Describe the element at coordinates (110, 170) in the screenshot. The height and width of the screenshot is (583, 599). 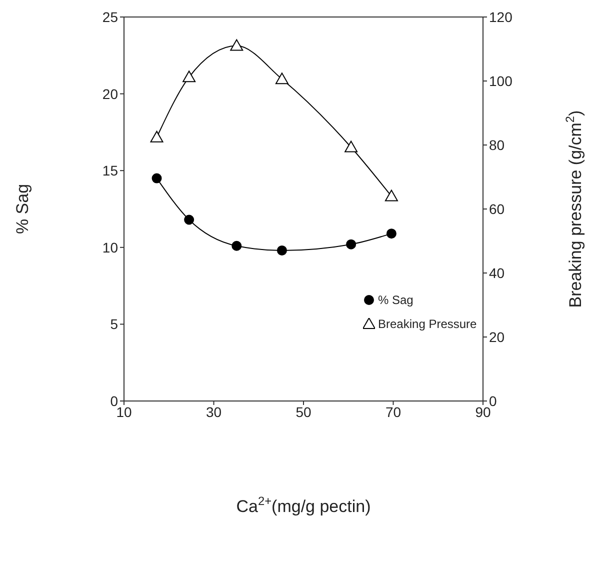
I see `y-tick-label: 15` at that location.